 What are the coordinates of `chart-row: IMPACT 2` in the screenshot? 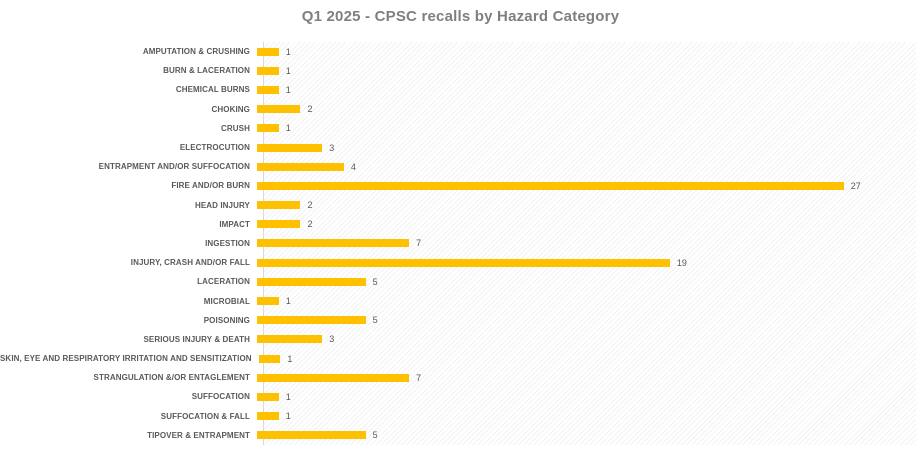 It's located at (460, 224).